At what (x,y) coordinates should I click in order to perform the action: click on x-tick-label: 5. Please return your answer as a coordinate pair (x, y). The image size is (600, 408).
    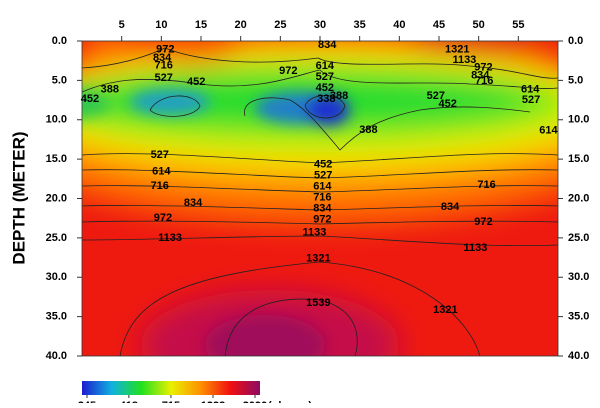
    Looking at the image, I should click on (122, 25).